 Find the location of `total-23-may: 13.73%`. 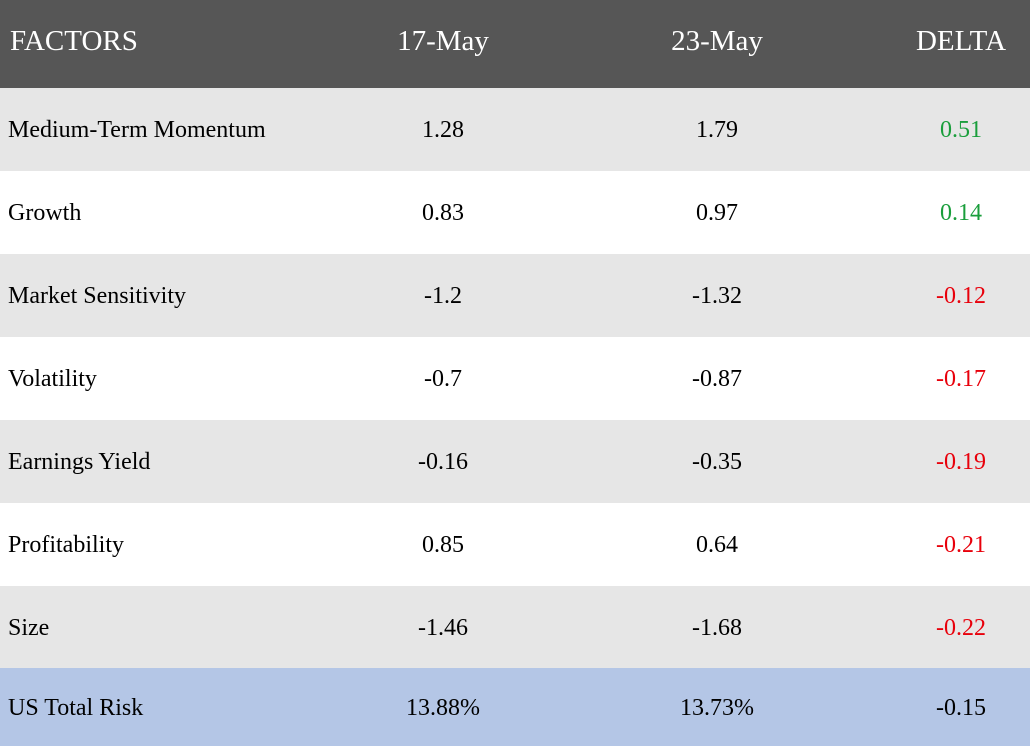

total-23-may: 13.73% is located at coordinates (717, 707).